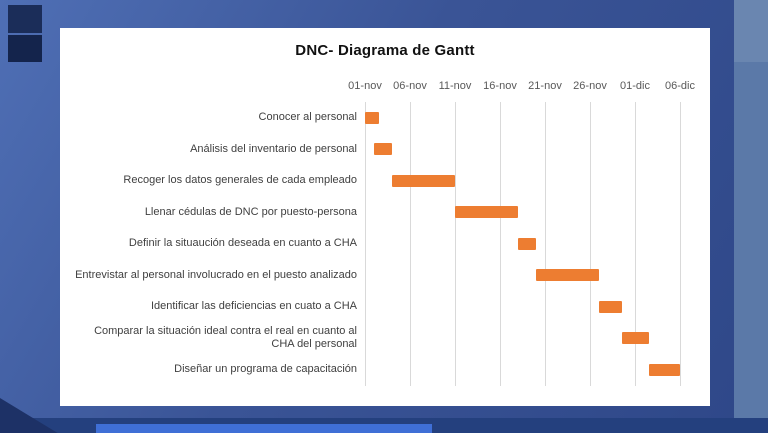  I want to click on task-label: Conocer al personal, so click(307, 117).